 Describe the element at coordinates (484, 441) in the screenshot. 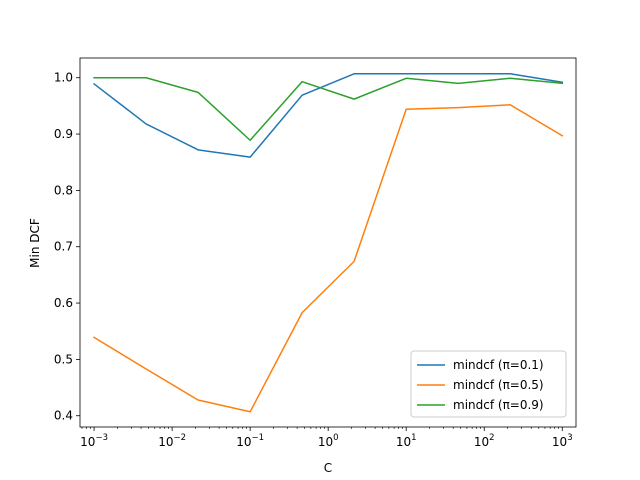

I see `x-tick-label: 10²` at that location.